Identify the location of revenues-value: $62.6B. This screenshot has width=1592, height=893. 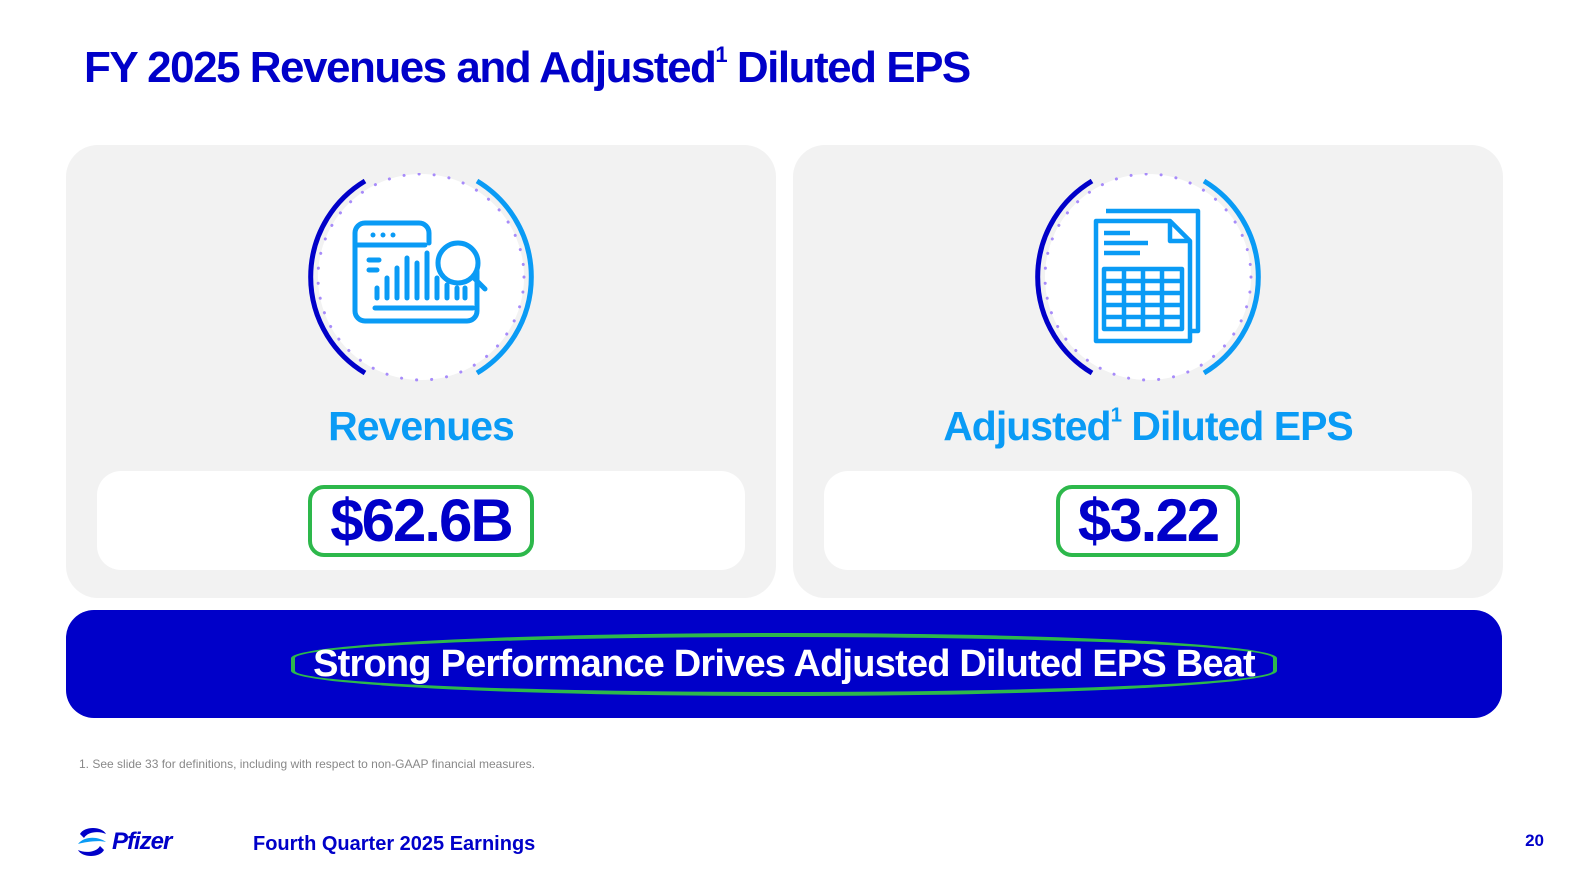
(421, 520).